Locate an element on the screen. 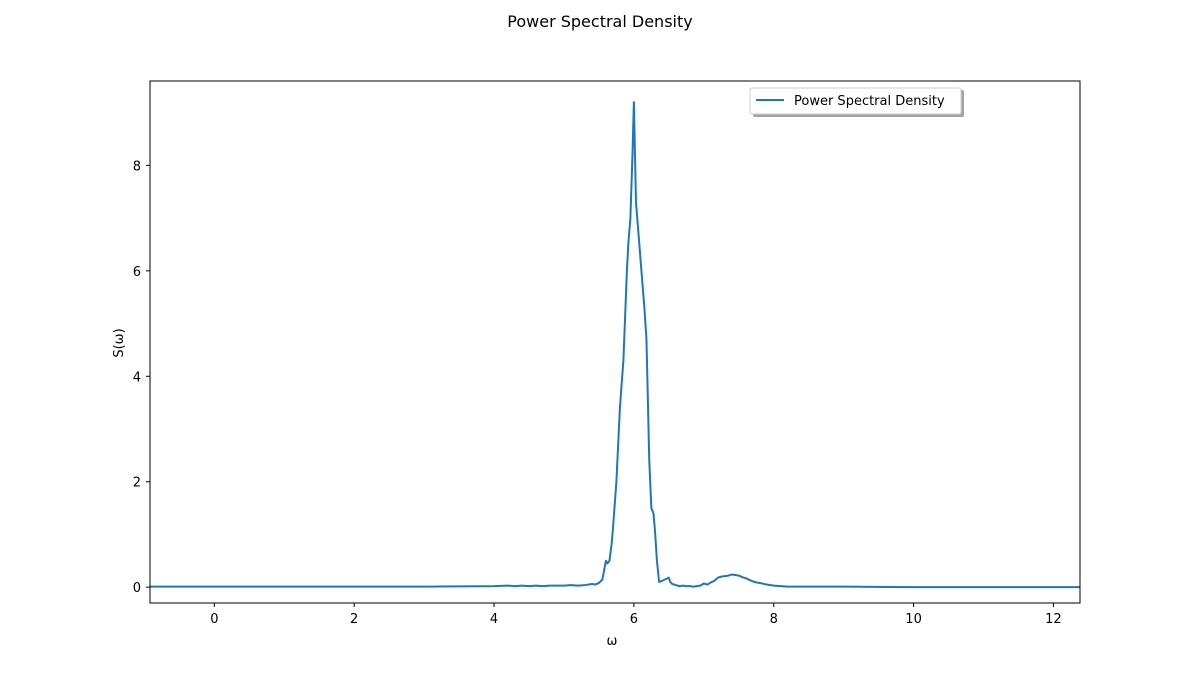  y-axis-label: S(ω) is located at coordinates (119, 342).